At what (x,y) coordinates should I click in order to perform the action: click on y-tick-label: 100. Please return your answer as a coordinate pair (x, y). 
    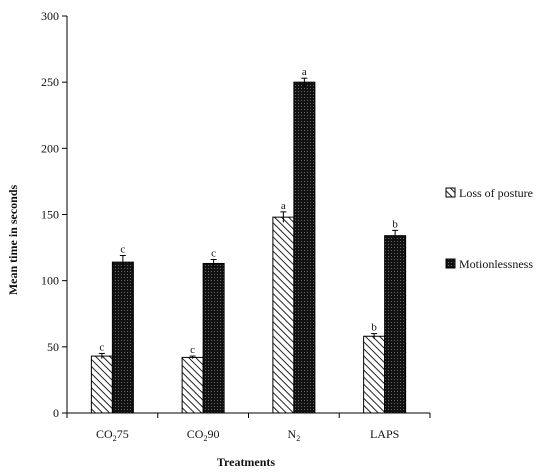
    Looking at the image, I should click on (50, 281).